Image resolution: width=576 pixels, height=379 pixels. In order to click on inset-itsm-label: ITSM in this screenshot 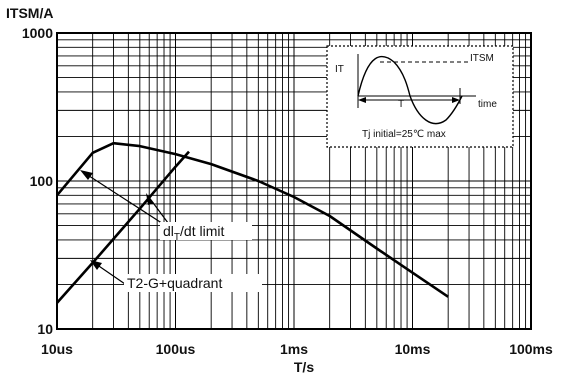, I will do `click(482, 58)`.